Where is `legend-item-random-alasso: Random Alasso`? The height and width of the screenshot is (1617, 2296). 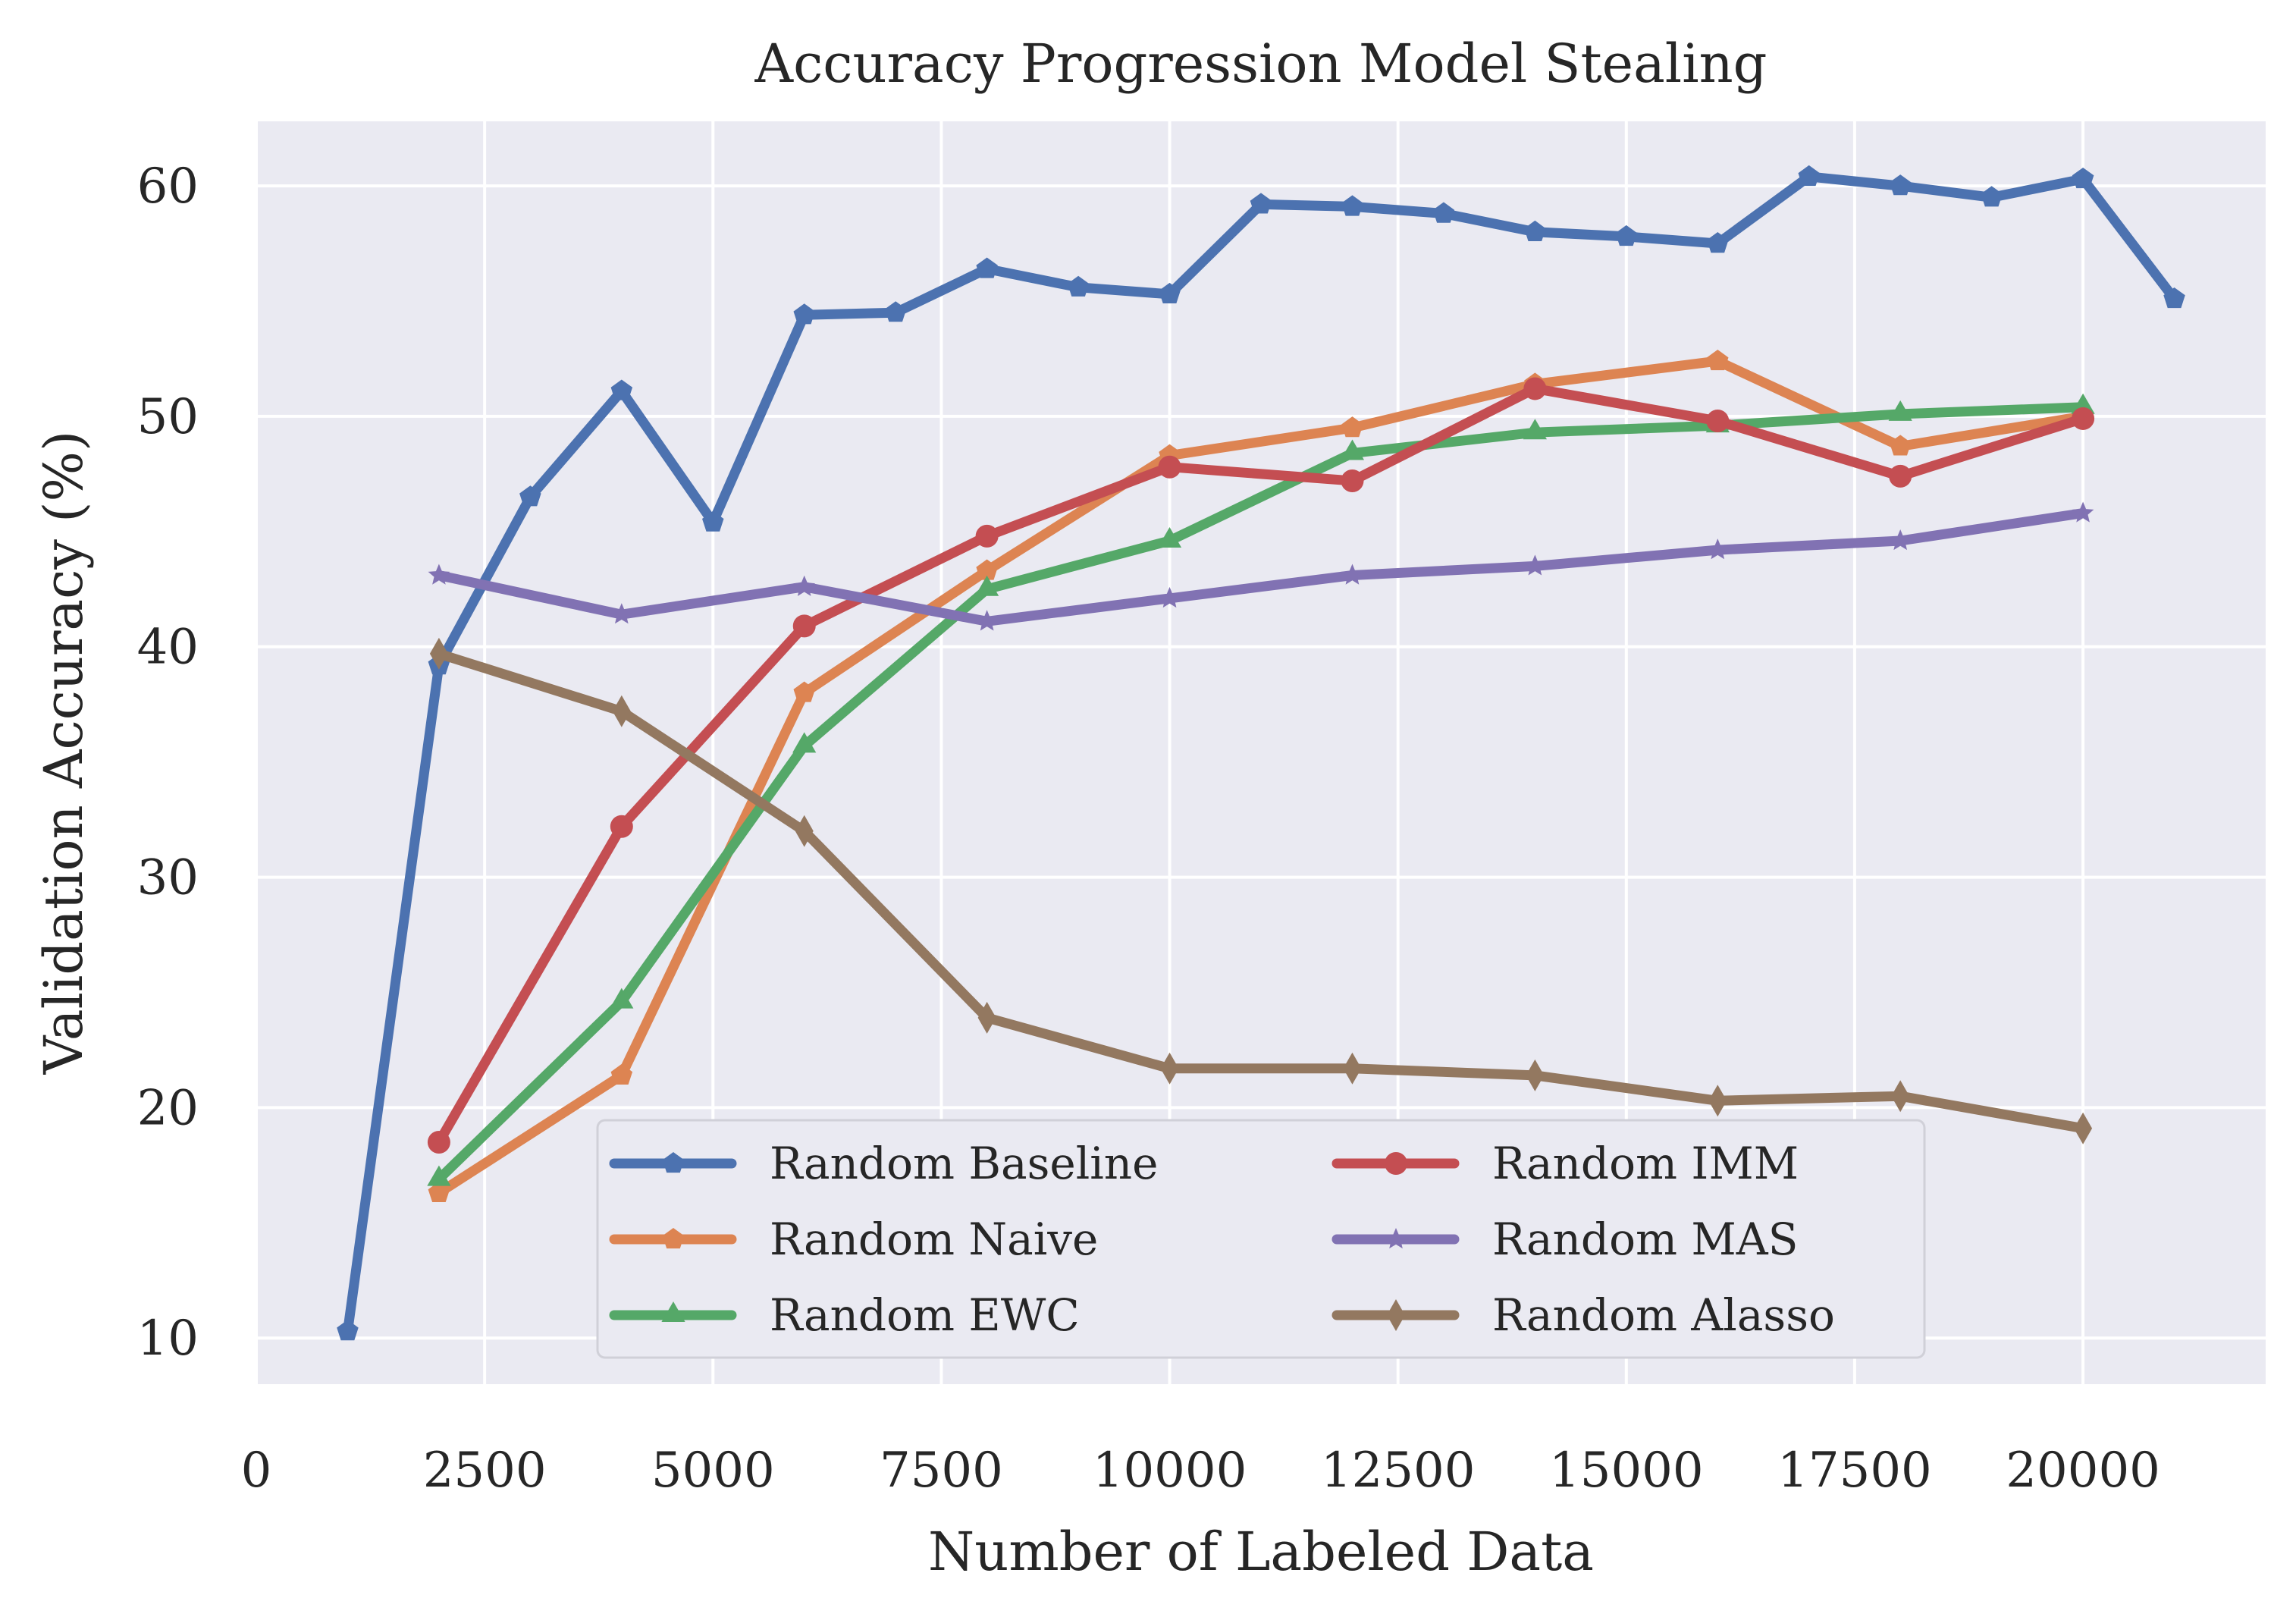
legend-item-random-alasso: Random Alasso is located at coordinates (1583, 1315).